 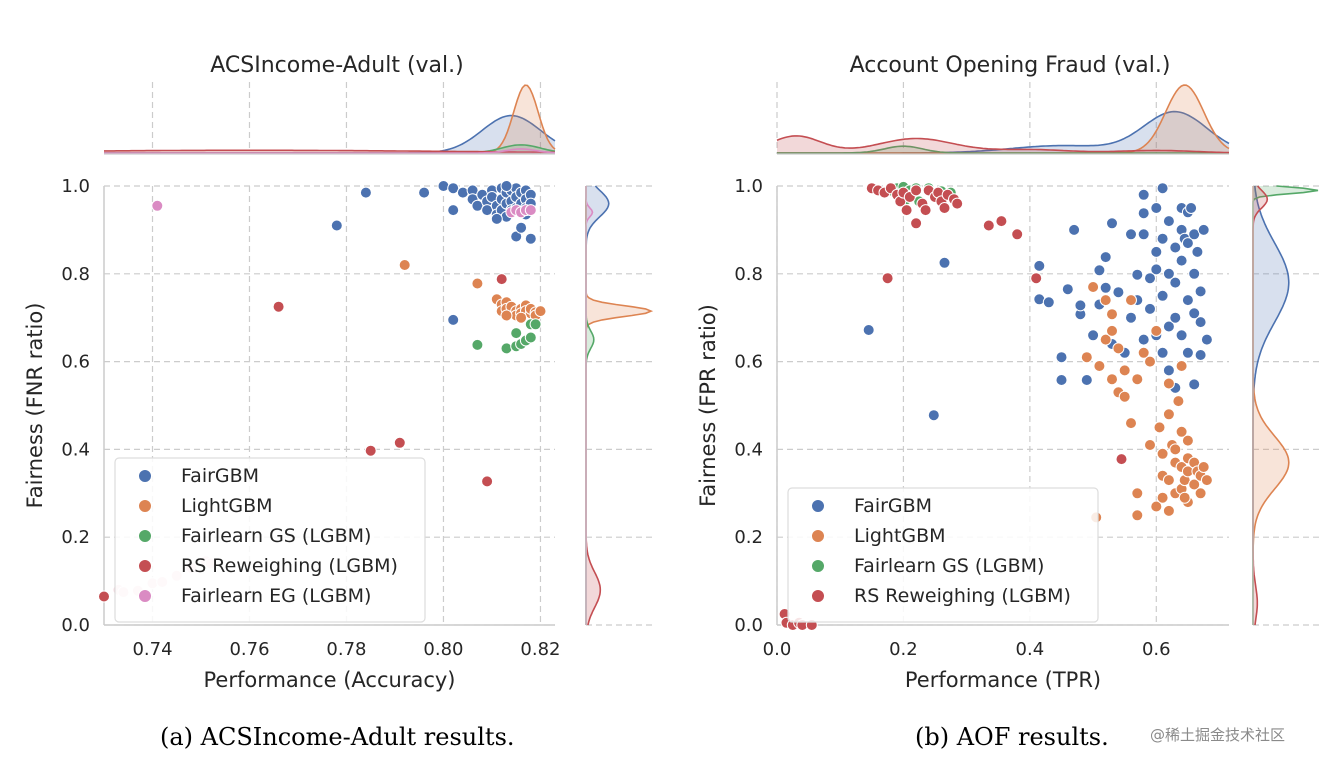 I want to click on x-tick-label: 0.74, so click(x=152, y=649).